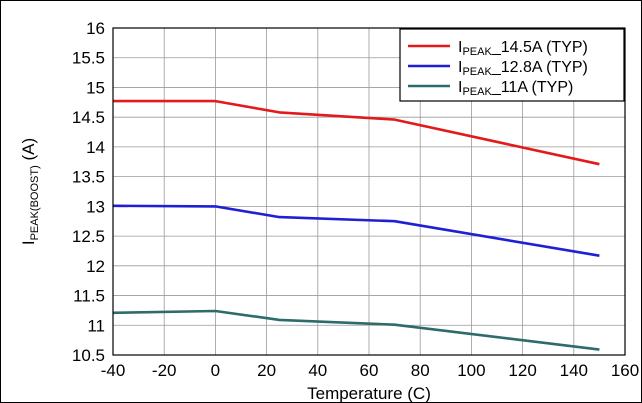 The height and width of the screenshot is (403, 642). What do you see at coordinates (95, 28) in the screenshot?
I see `y-tick-label: 16` at bounding box center [95, 28].